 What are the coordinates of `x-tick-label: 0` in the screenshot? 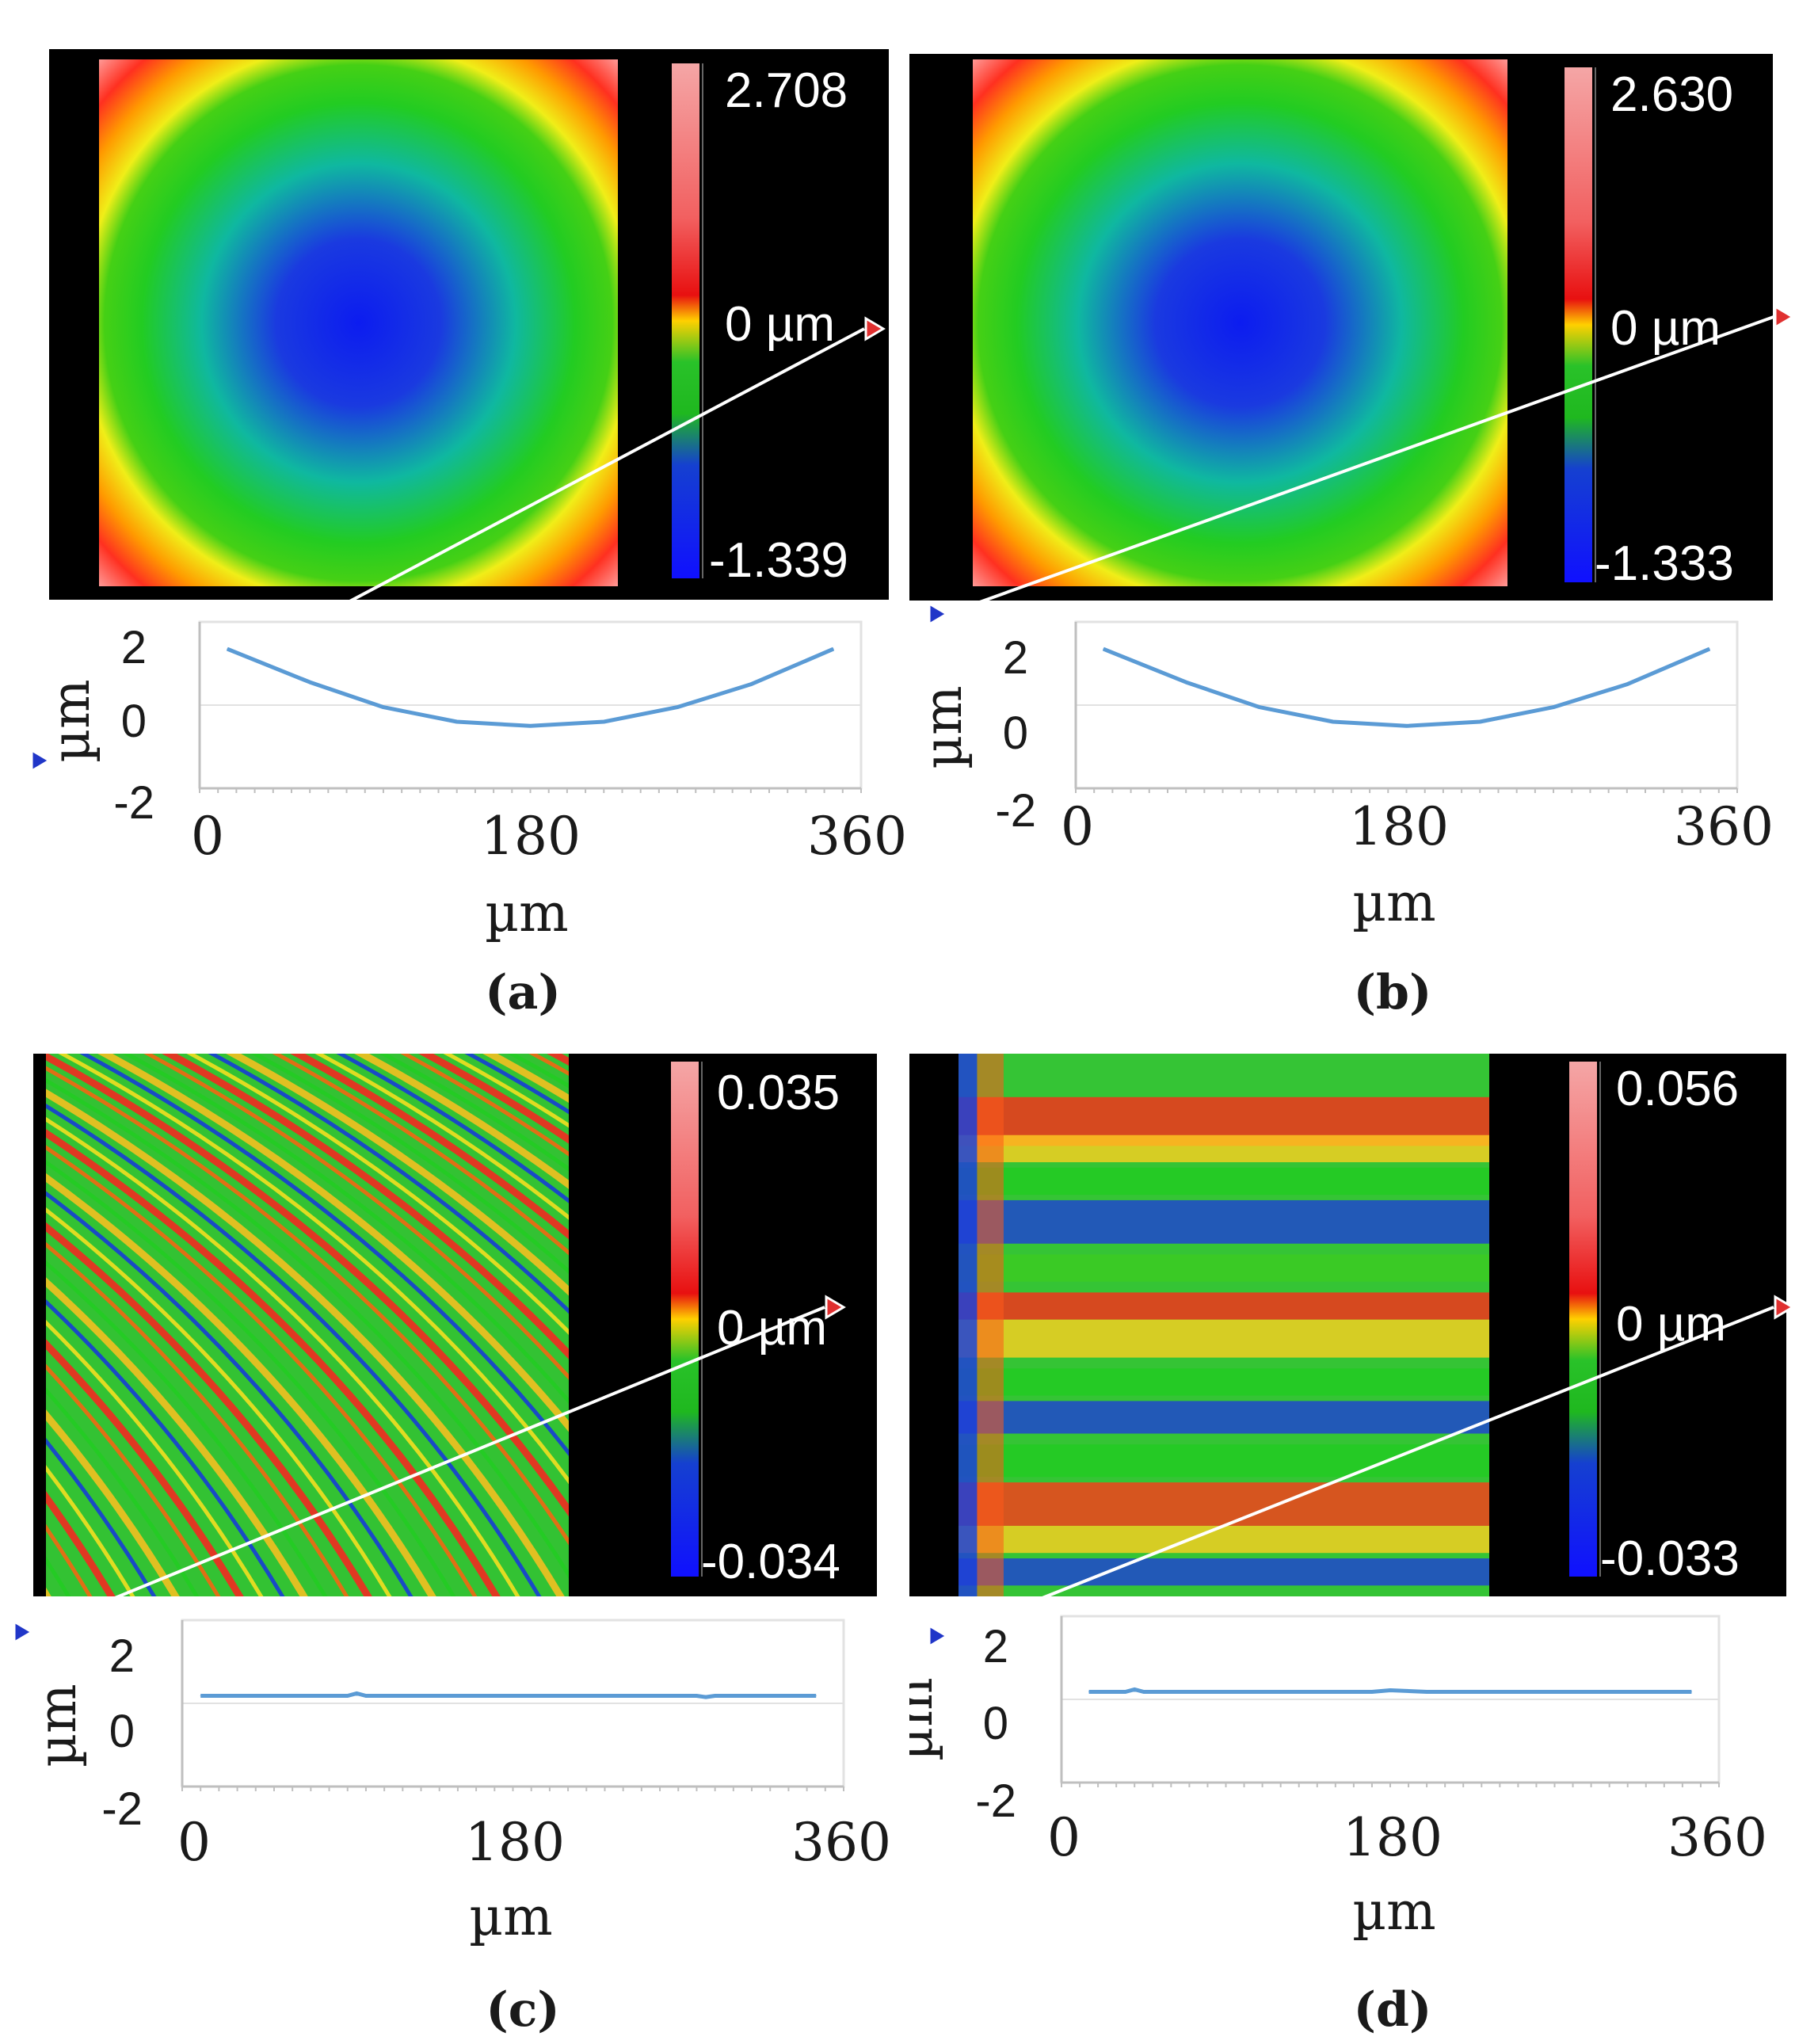 It's located at (194, 1843).